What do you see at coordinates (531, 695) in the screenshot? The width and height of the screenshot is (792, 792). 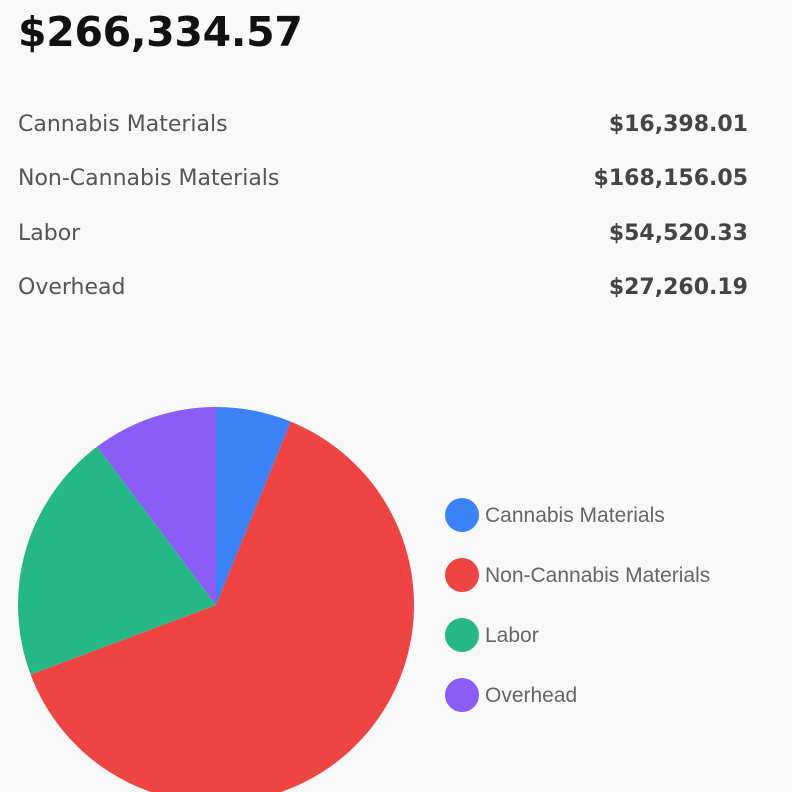 I see `legend-label: Overhead` at bounding box center [531, 695].